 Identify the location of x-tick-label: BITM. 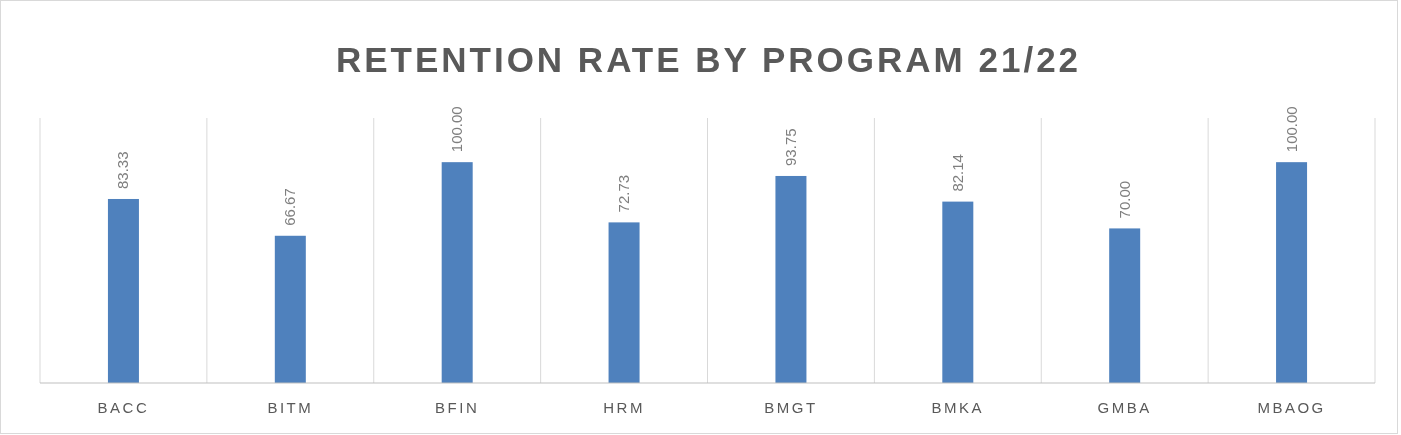
(290, 407).